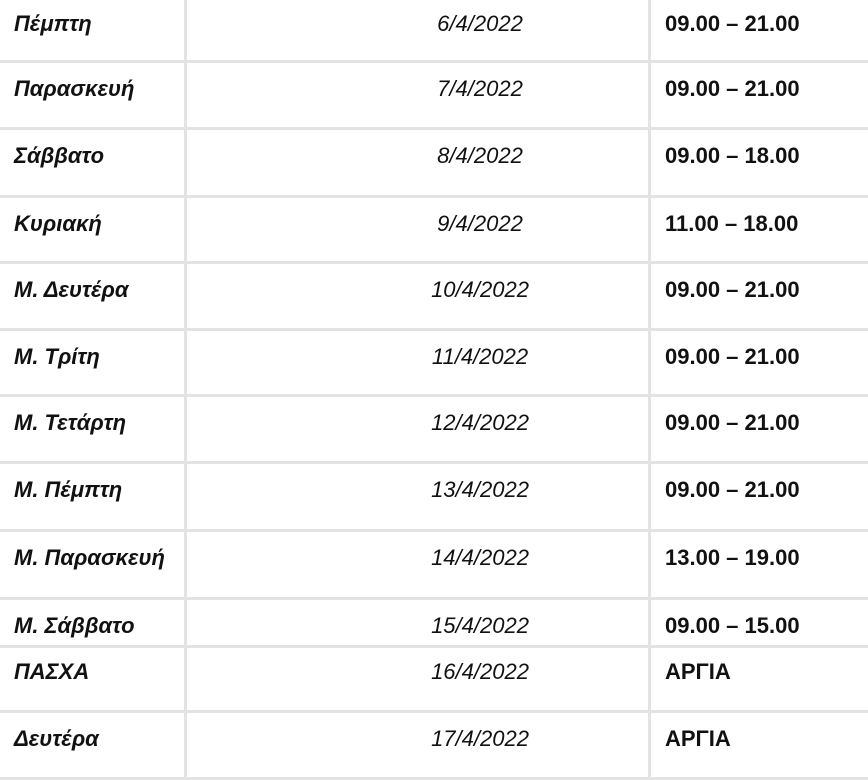 This screenshot has height=780, width=868. What do you see at coordinates (419, 296) in the screenshot?
I see `date-cell: 10/4/2022` at bounding box center [419, 296].